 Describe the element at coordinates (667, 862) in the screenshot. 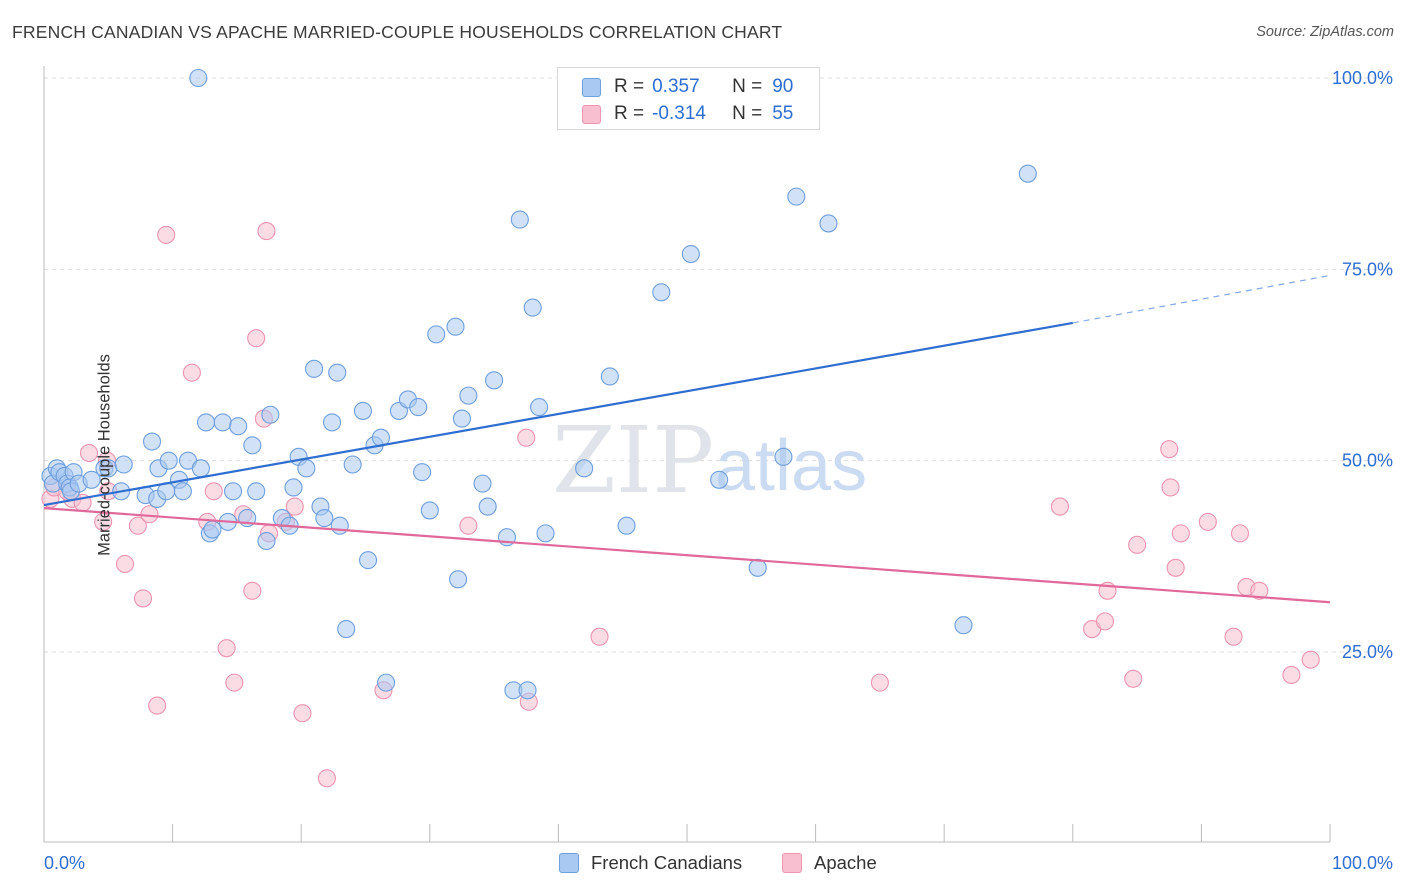

I see `legend-label-french-canadians: French Canadians` at that location.